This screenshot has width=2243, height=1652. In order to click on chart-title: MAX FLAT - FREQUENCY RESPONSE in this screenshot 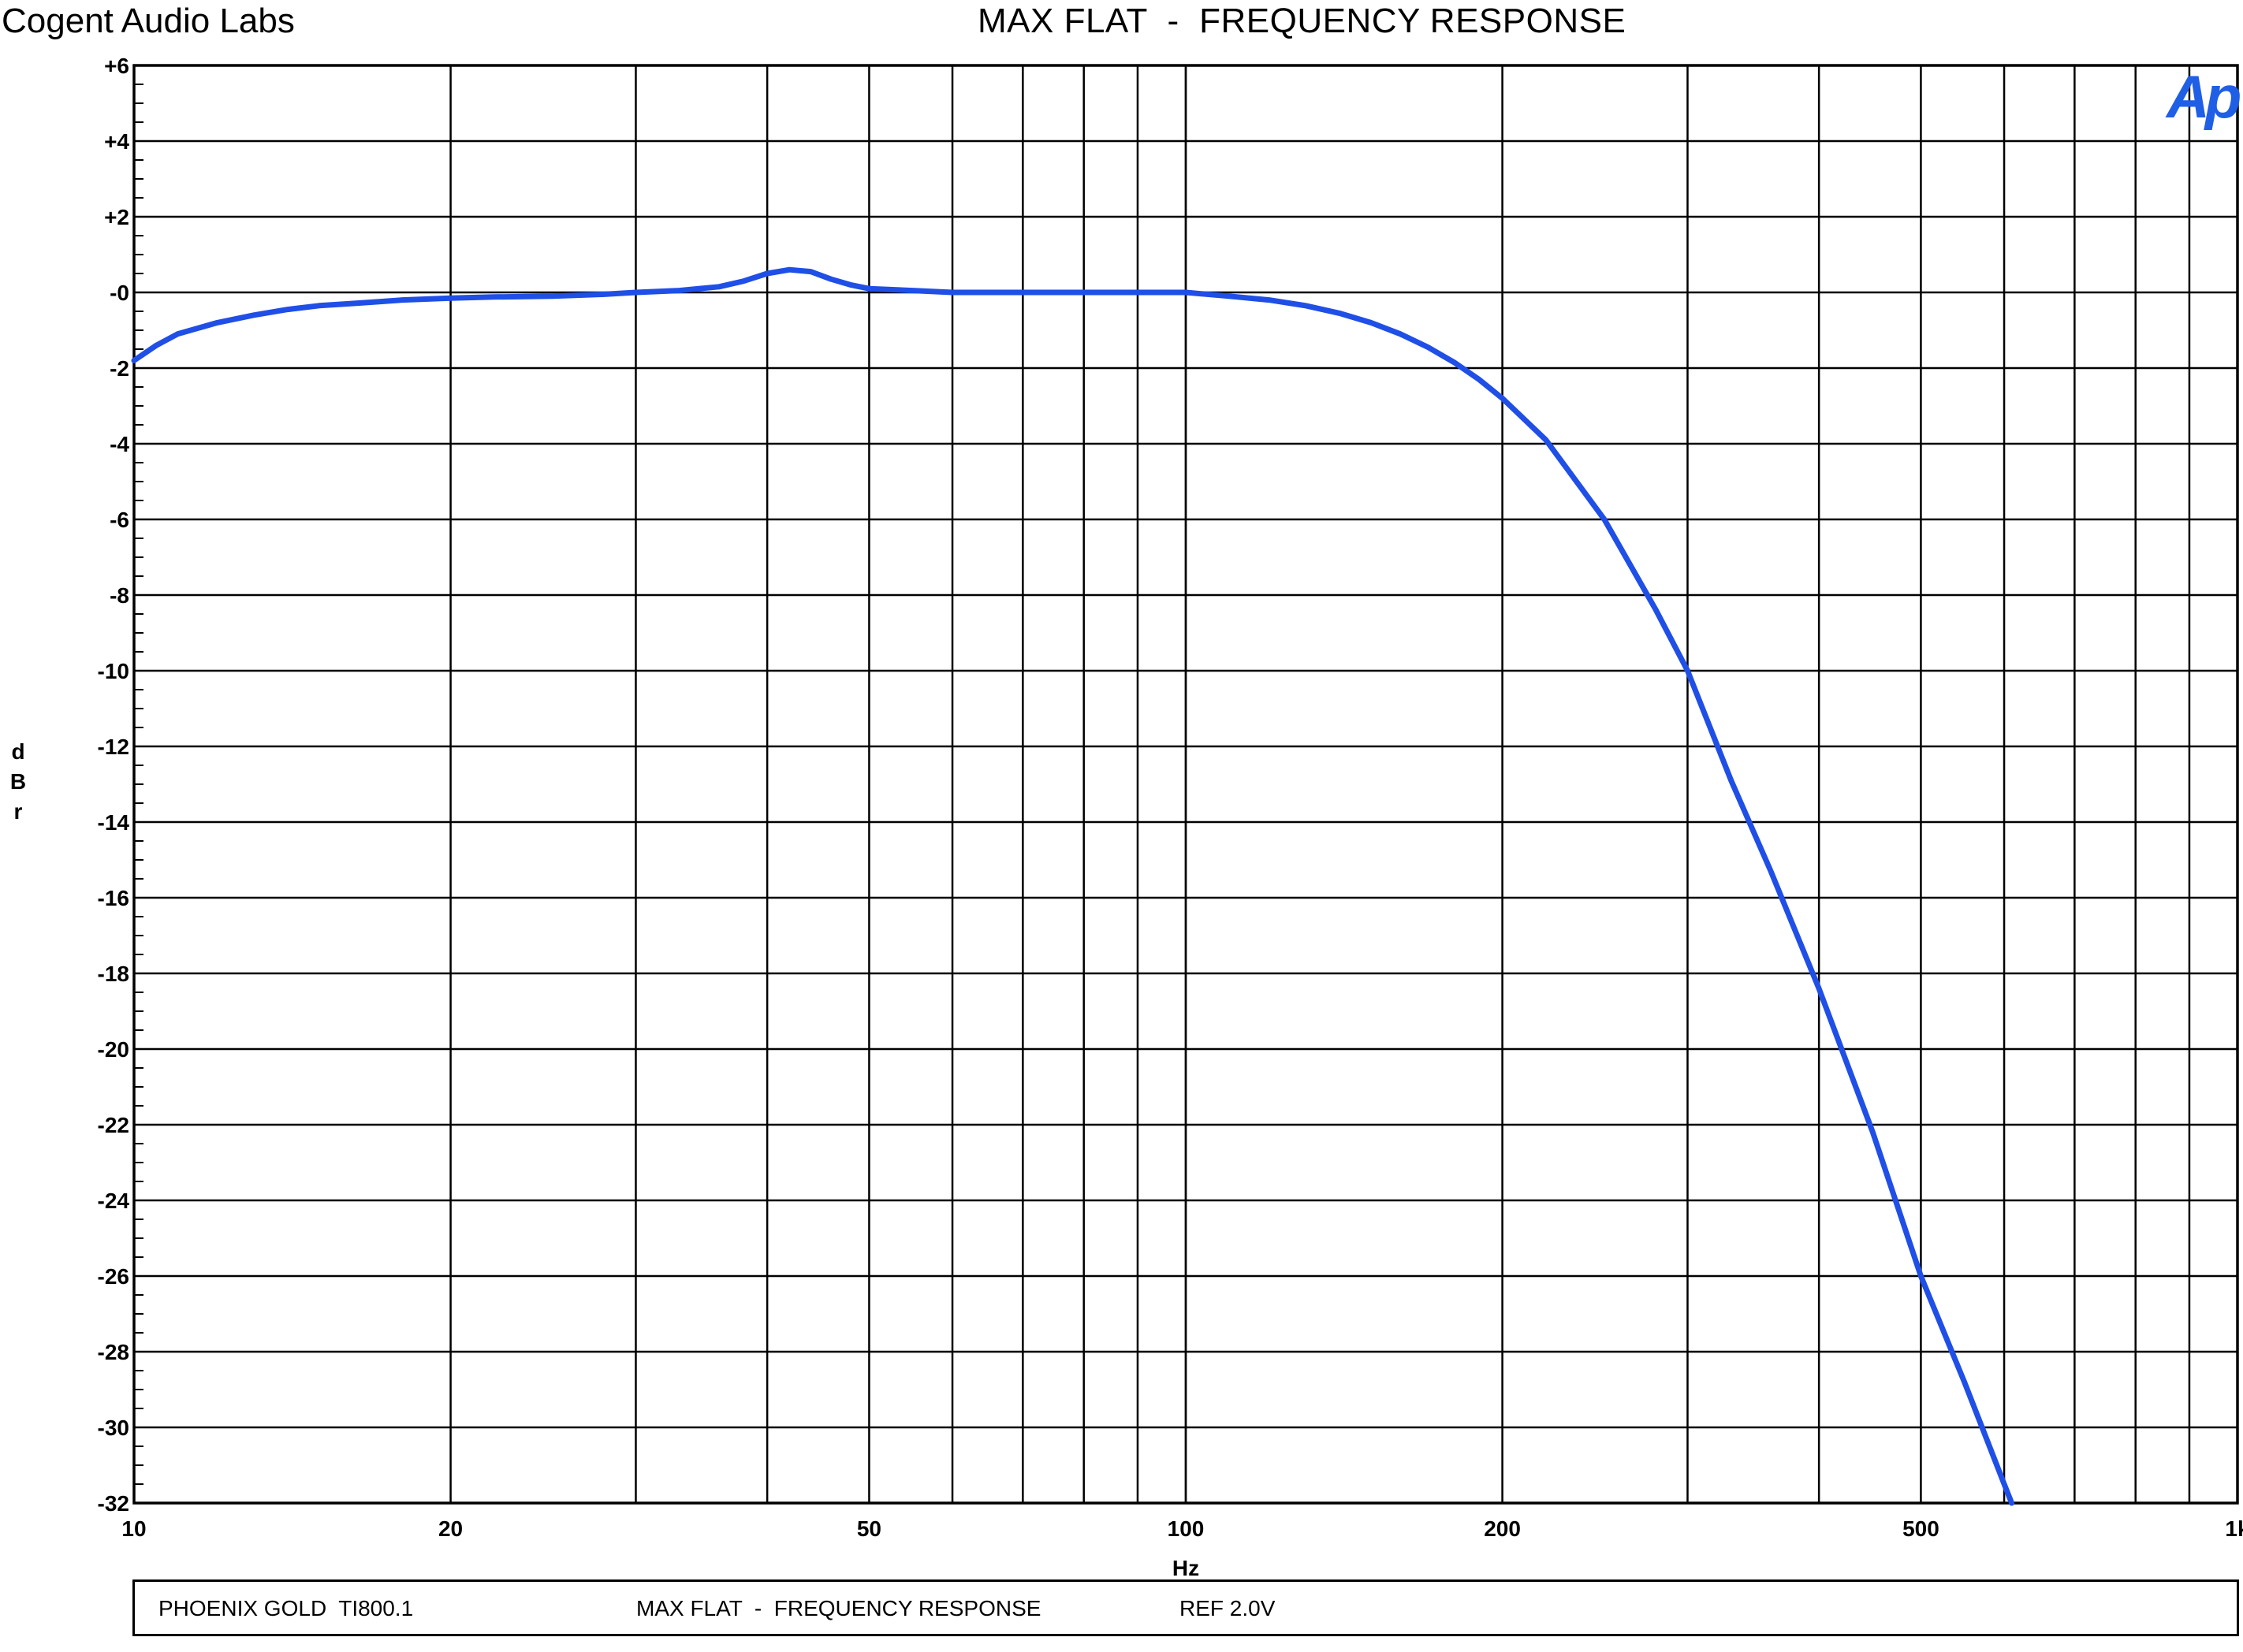, I will do `click(1302, 21)`.